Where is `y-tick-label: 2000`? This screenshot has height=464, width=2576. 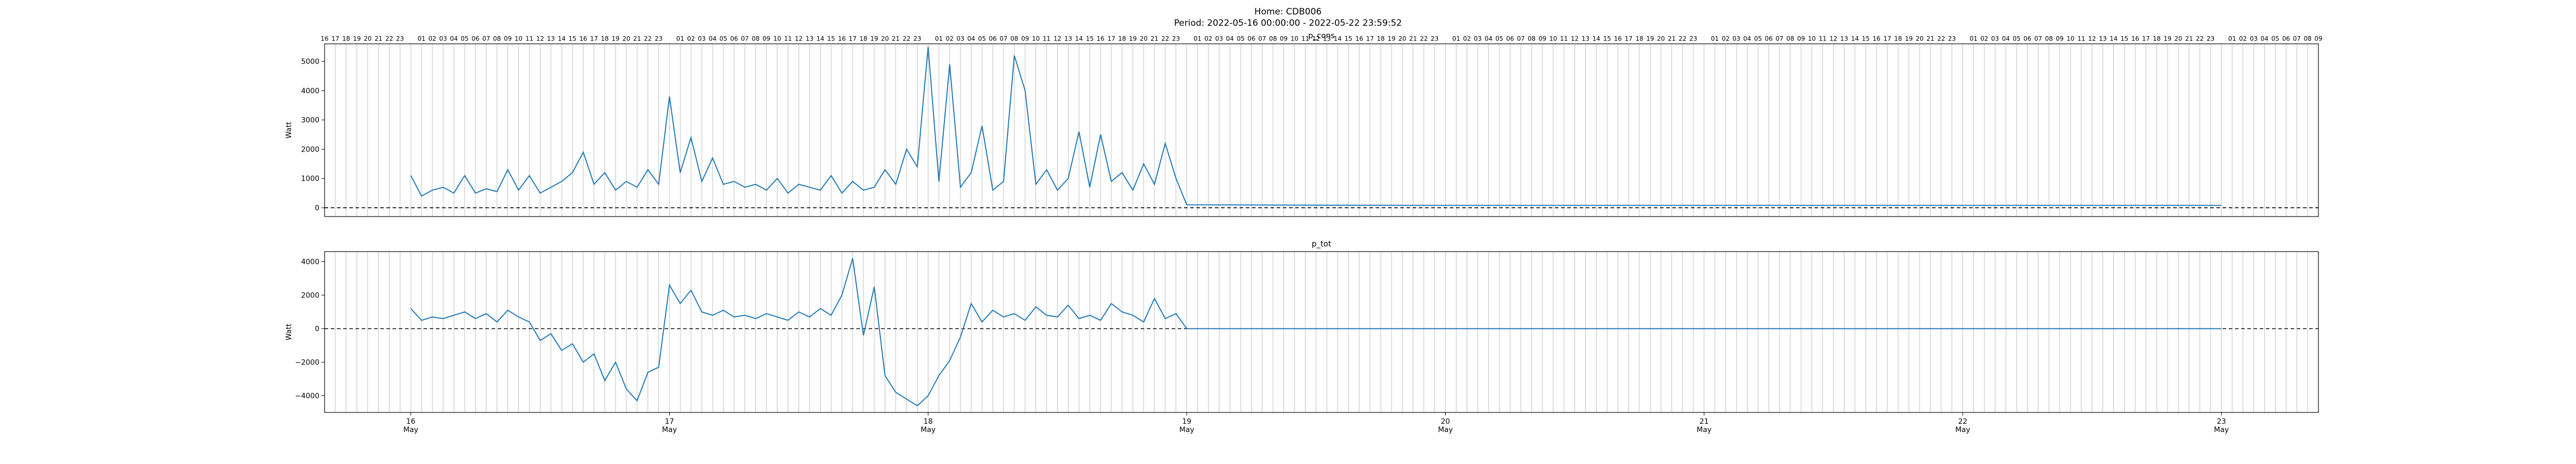
y-tick-label: 2000 is located at coordinates (310, 149).